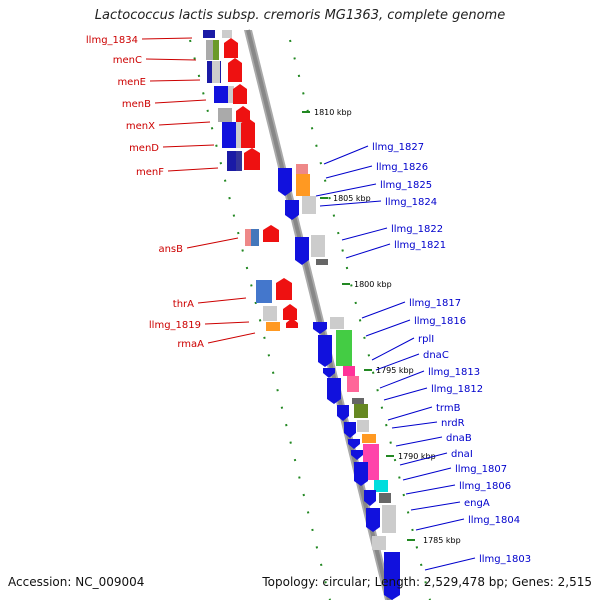  Describe the element at coordinates (435, 303) in the screenshot. I see `right-gene-label: llmg_1817` at that location.